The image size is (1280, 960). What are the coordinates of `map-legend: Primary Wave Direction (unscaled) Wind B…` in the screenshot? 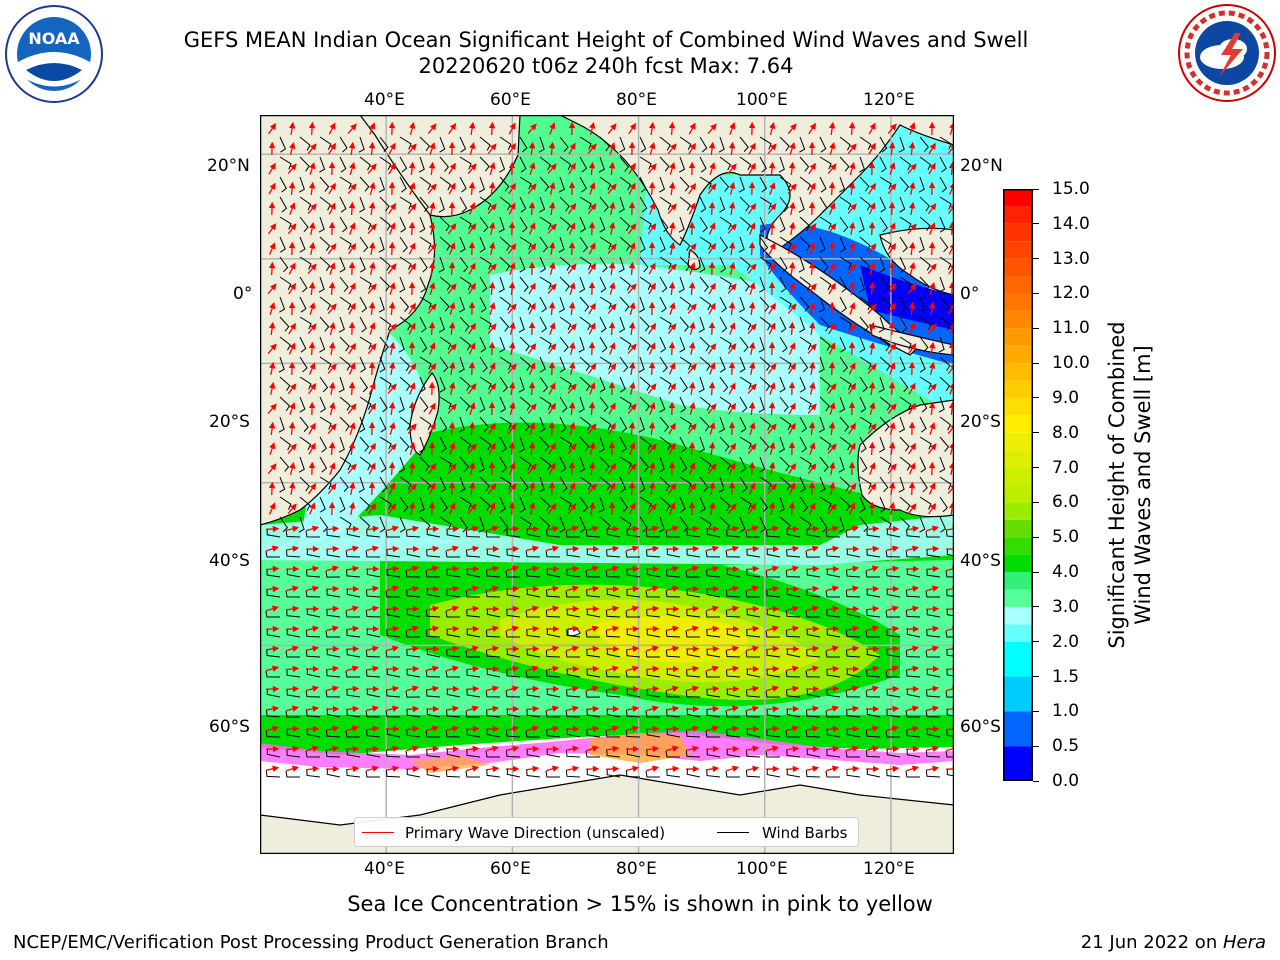 It's located at (606, 832).